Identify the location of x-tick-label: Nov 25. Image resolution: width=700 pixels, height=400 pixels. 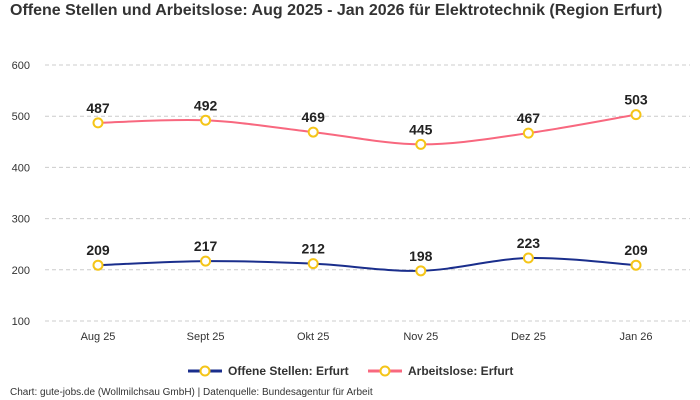
(420, 337).